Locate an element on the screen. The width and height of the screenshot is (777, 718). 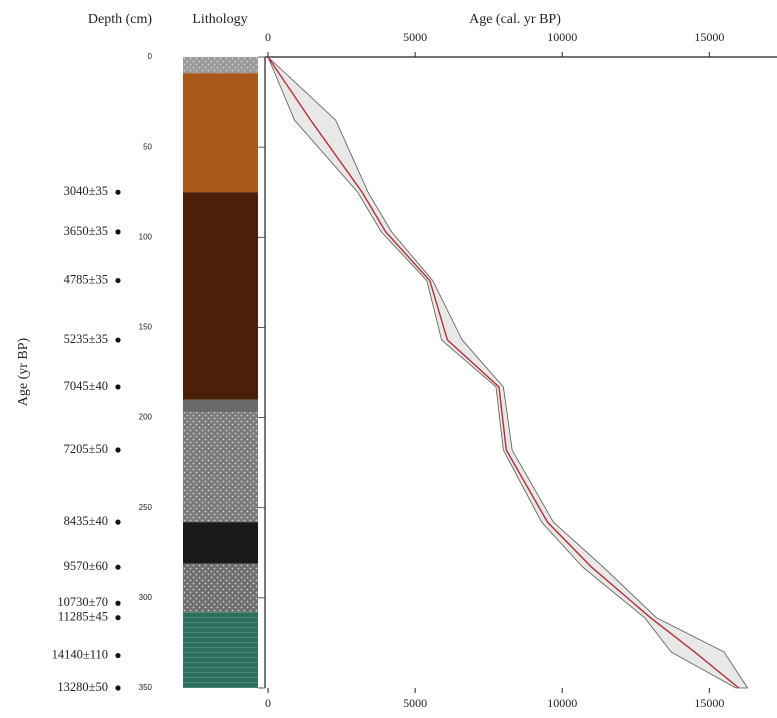
date-label: 10730±70 is located at coordinates (82, 602).